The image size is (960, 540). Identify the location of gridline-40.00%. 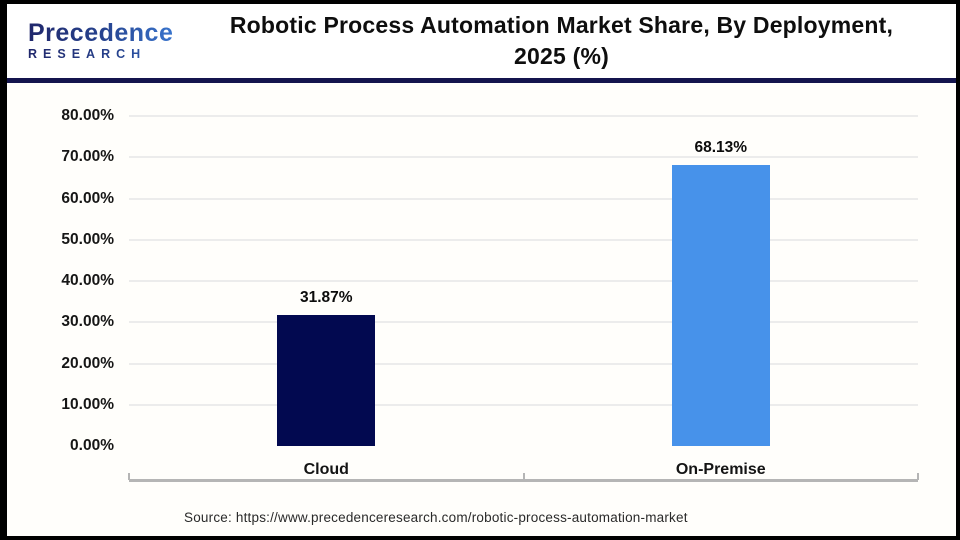
(523, 281).